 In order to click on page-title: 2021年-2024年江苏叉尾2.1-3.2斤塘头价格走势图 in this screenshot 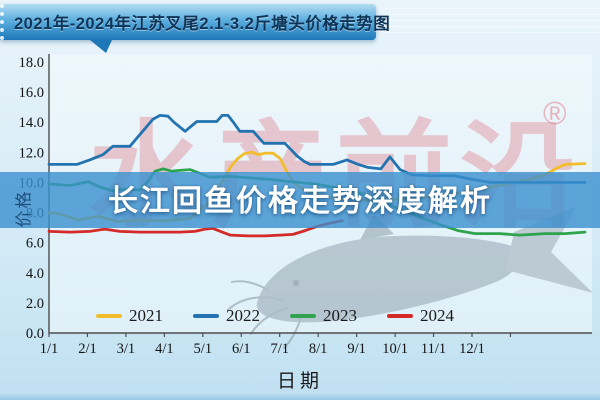, I will do `click(202, 24)`.